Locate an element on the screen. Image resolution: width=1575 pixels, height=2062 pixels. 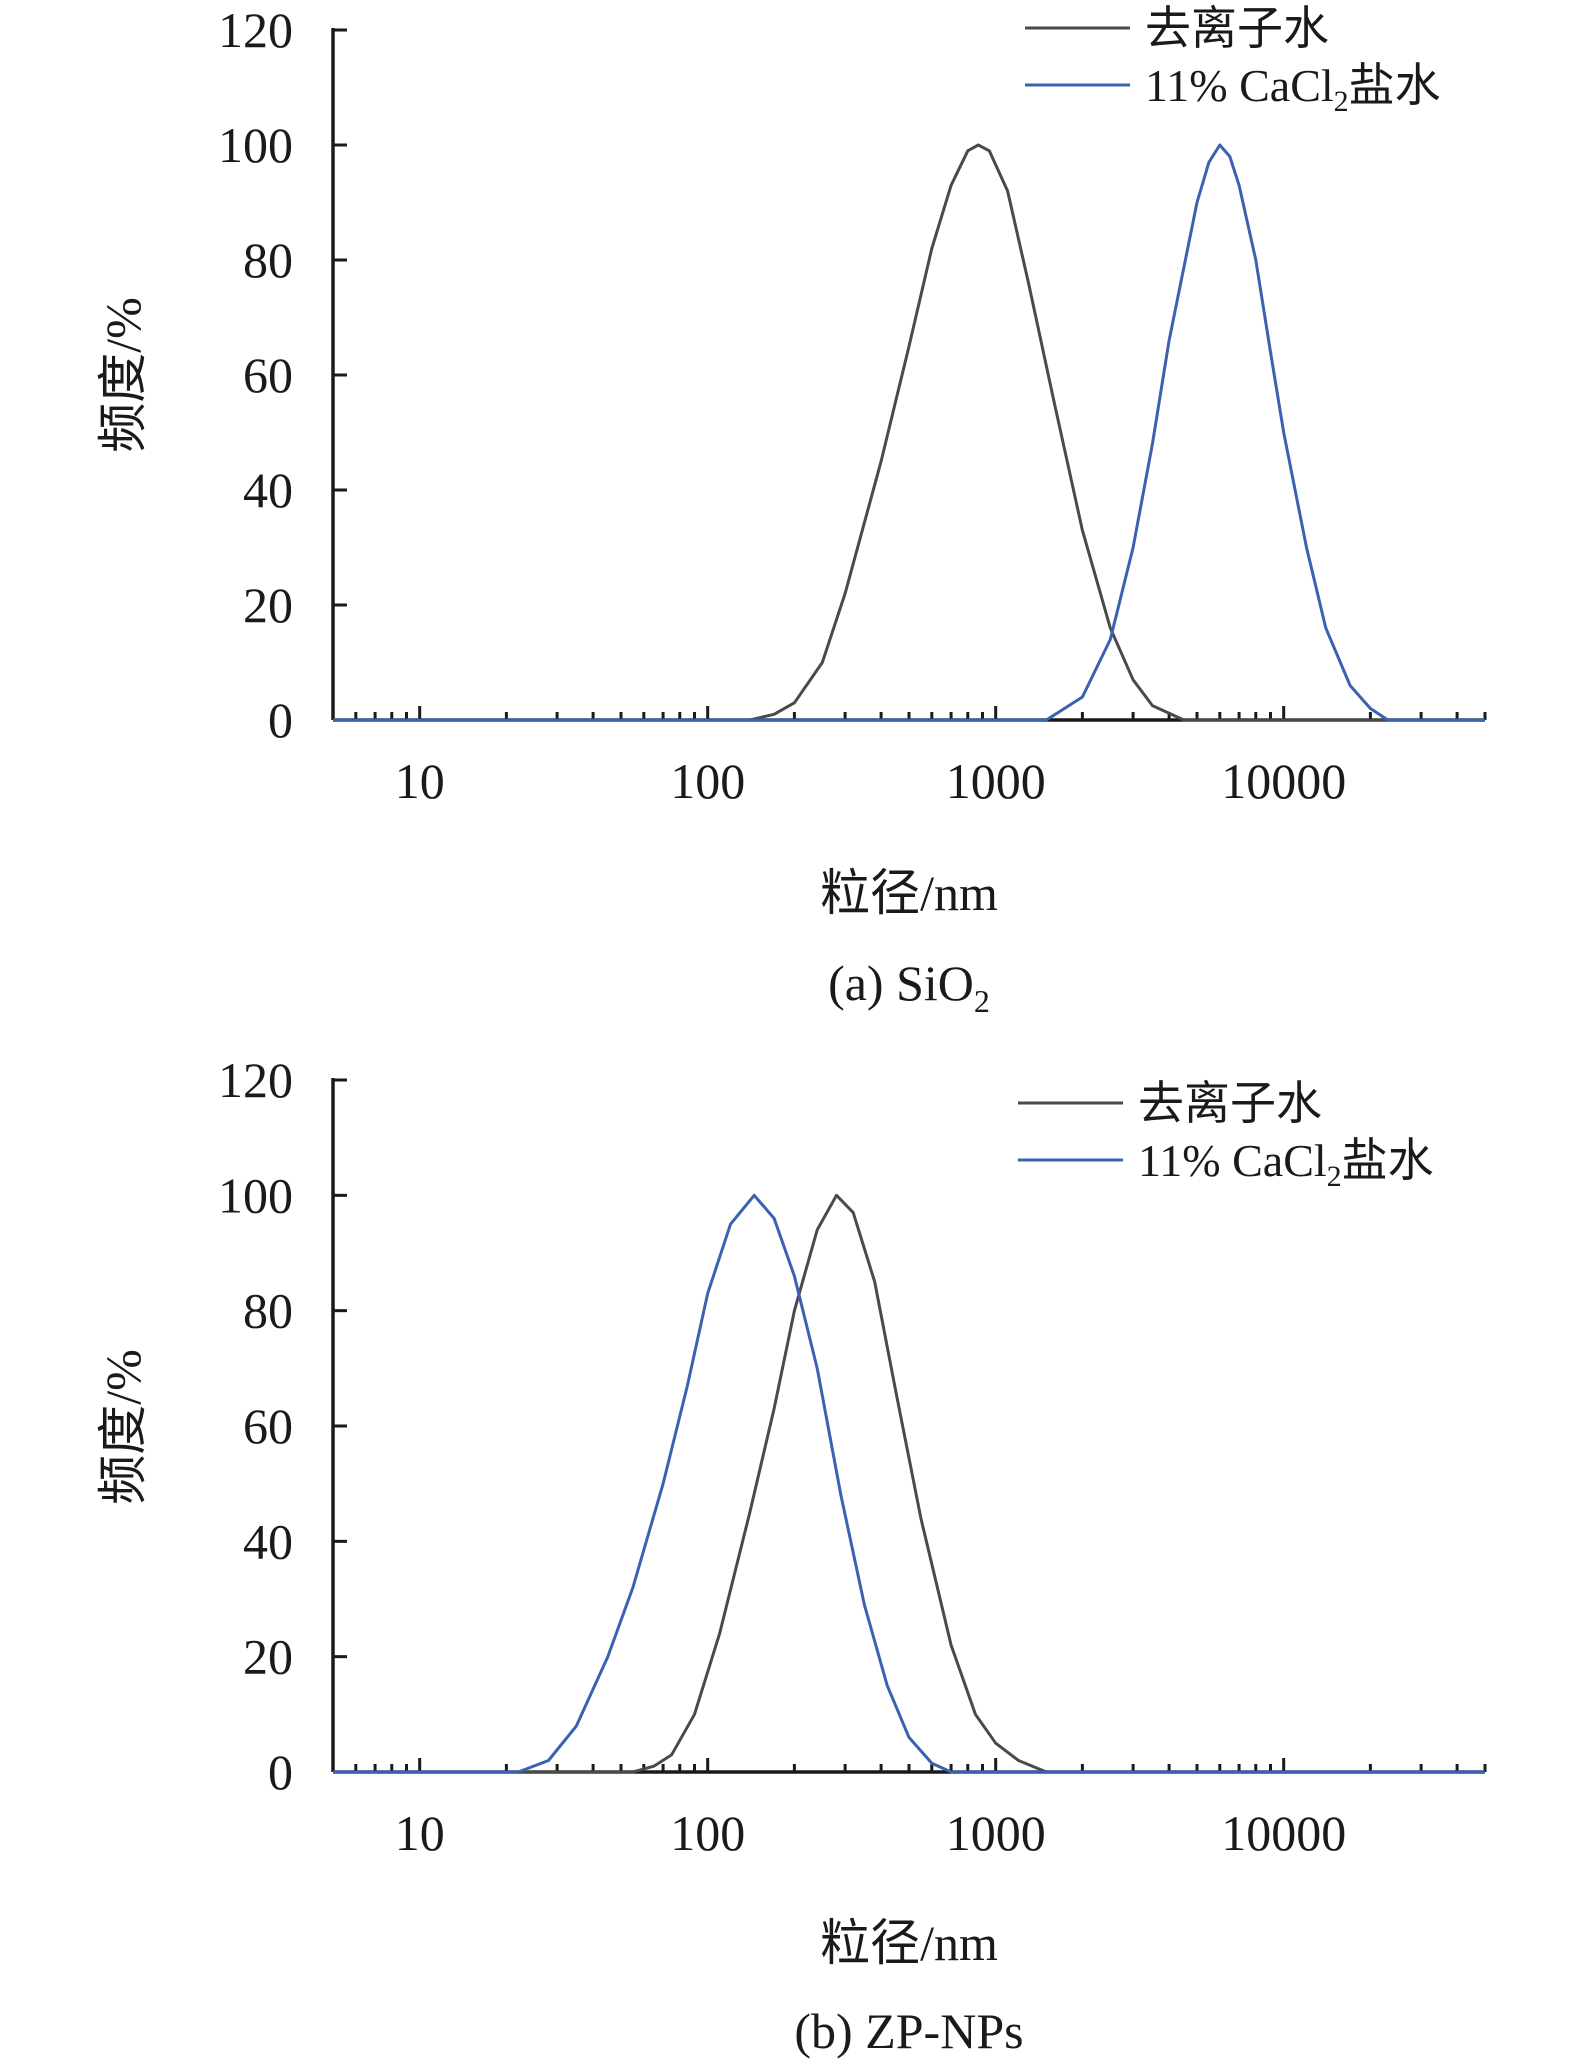
panel-caption: (b) ZP-NPs is located at coordinates (908, 2031).